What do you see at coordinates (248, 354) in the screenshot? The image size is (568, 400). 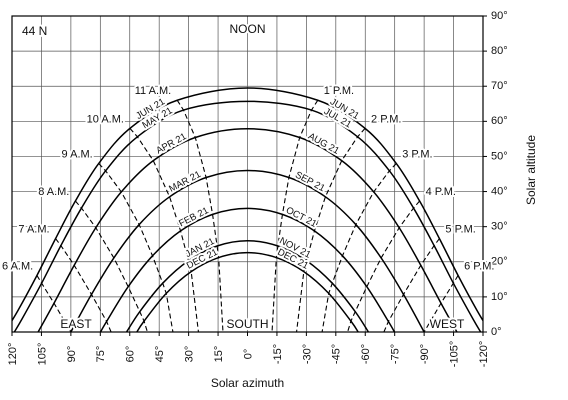 I see `x-tick-label: 0°` at bounding box center [248, 354].